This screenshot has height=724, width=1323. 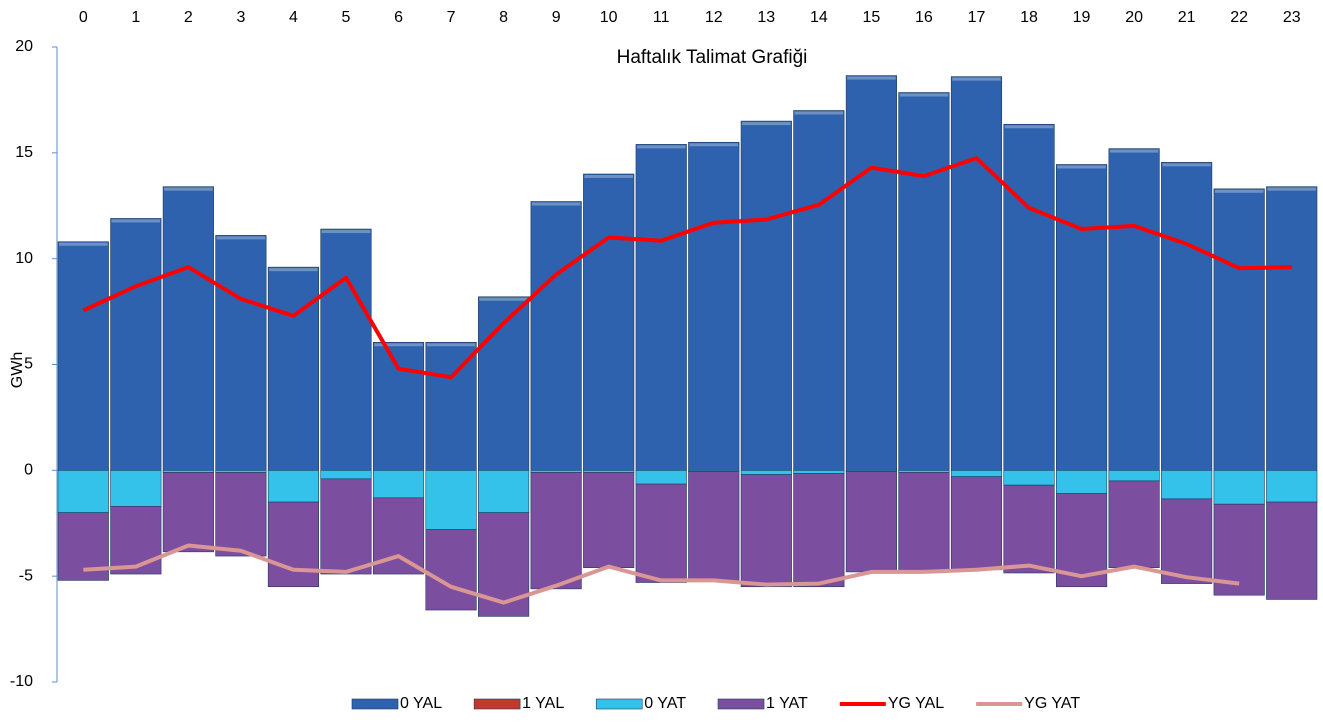 I want to click on chart-title: Haftalık Talimat Grafiği, so click(x=712, y=57).